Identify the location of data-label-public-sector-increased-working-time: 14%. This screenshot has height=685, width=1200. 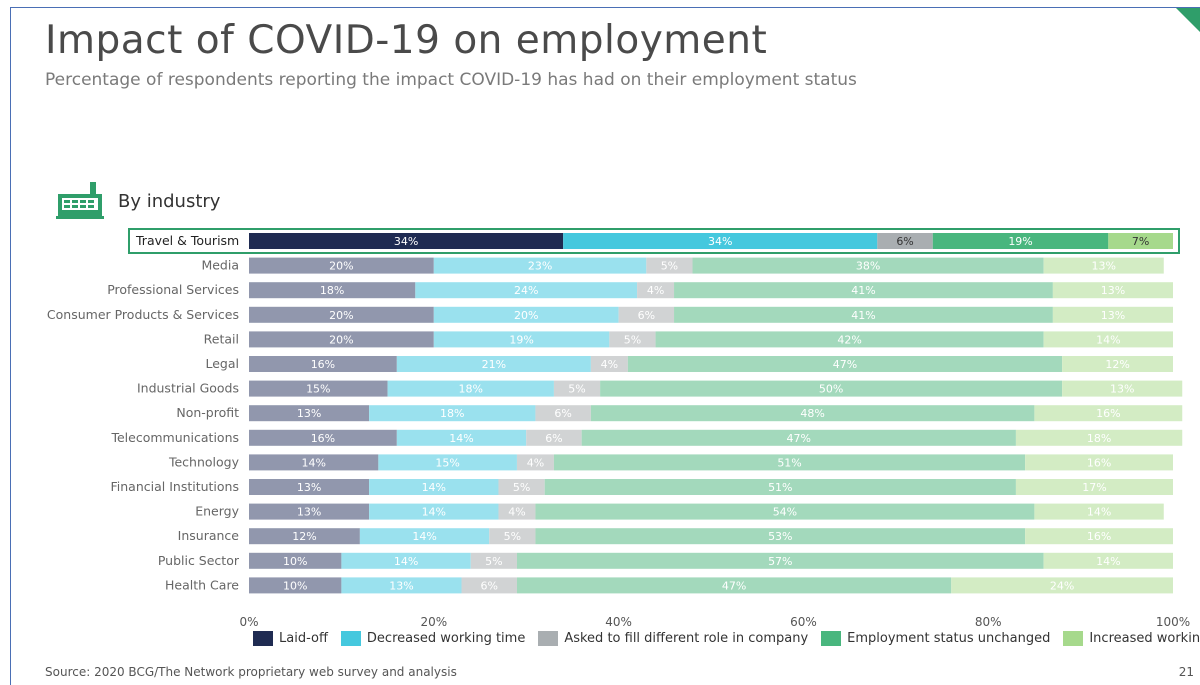
(1108, 561).